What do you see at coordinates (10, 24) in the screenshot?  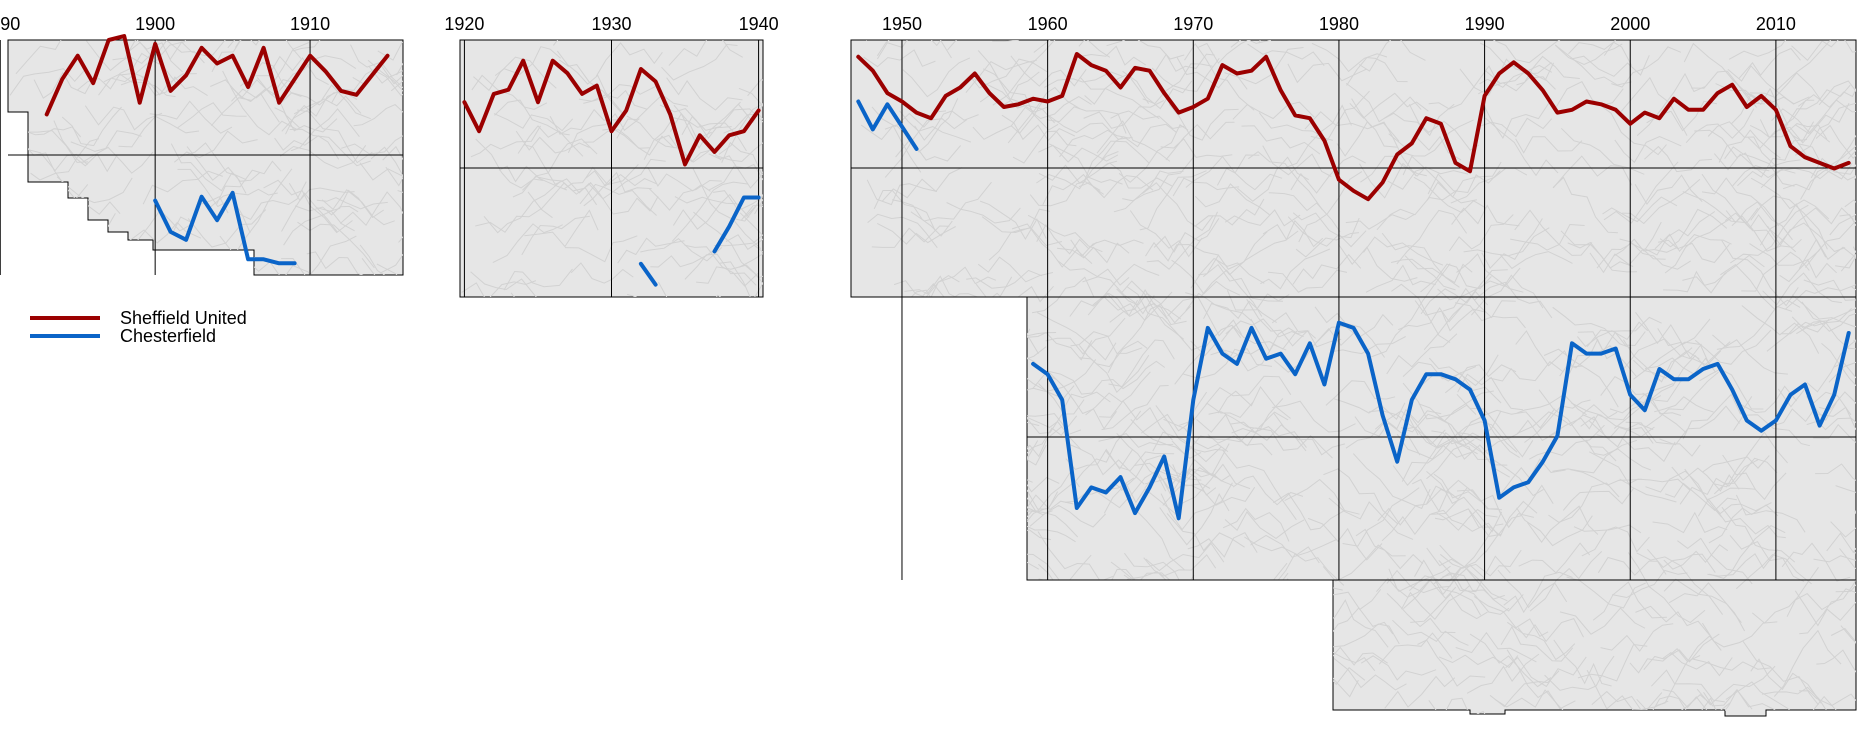 I see `tick-label-1890: 1890` at bounding box center [10, 24].